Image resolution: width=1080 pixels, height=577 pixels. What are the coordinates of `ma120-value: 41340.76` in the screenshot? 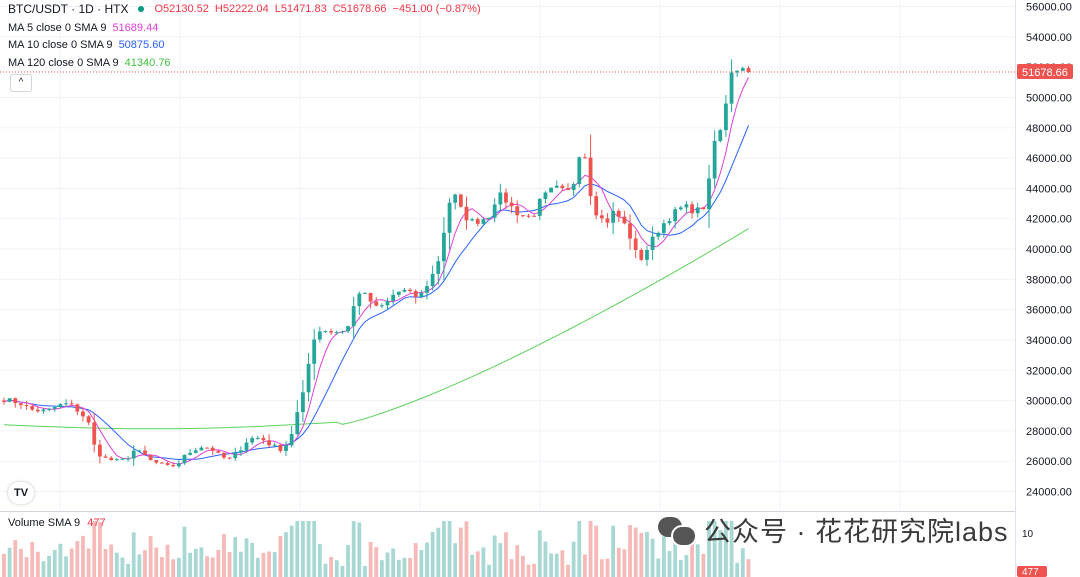 It's located at (147, 63).